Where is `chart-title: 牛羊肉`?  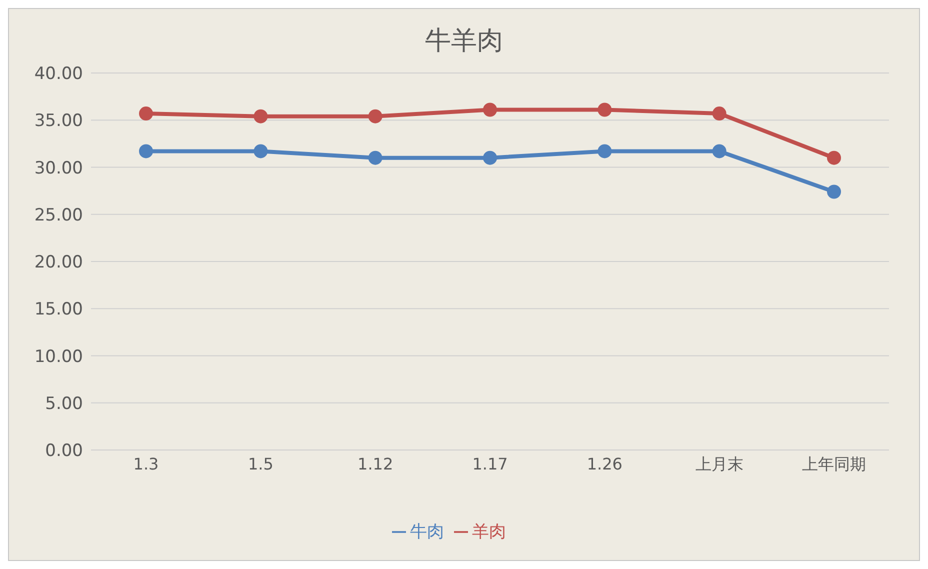 chart-title: 牛羊肉 is located at coordinates (464, 41).